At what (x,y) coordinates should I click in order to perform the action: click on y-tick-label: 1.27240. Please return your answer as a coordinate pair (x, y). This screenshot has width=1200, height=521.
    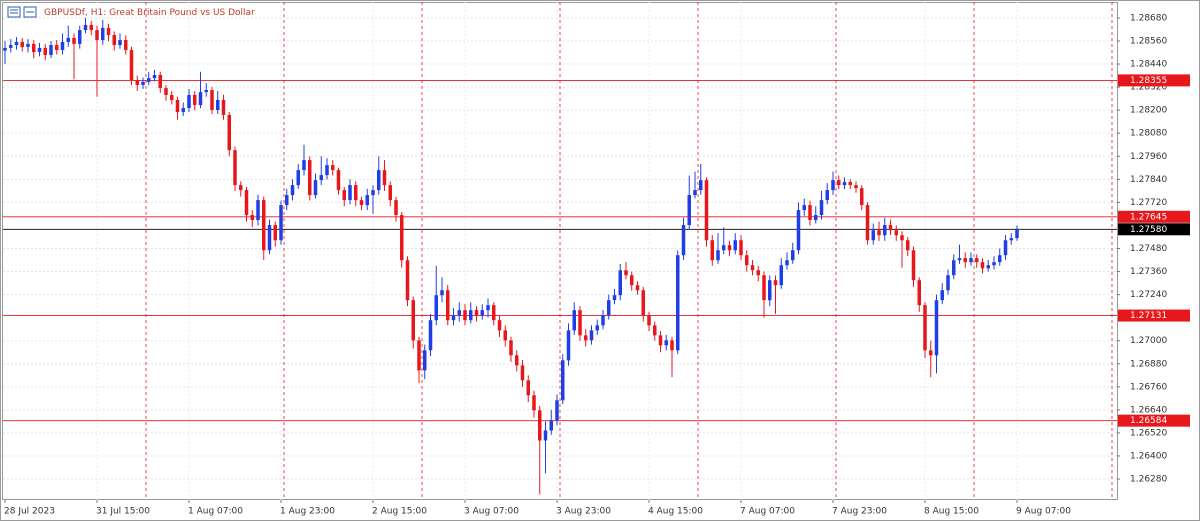
    Looking at the image, I should click on (1148, 295).